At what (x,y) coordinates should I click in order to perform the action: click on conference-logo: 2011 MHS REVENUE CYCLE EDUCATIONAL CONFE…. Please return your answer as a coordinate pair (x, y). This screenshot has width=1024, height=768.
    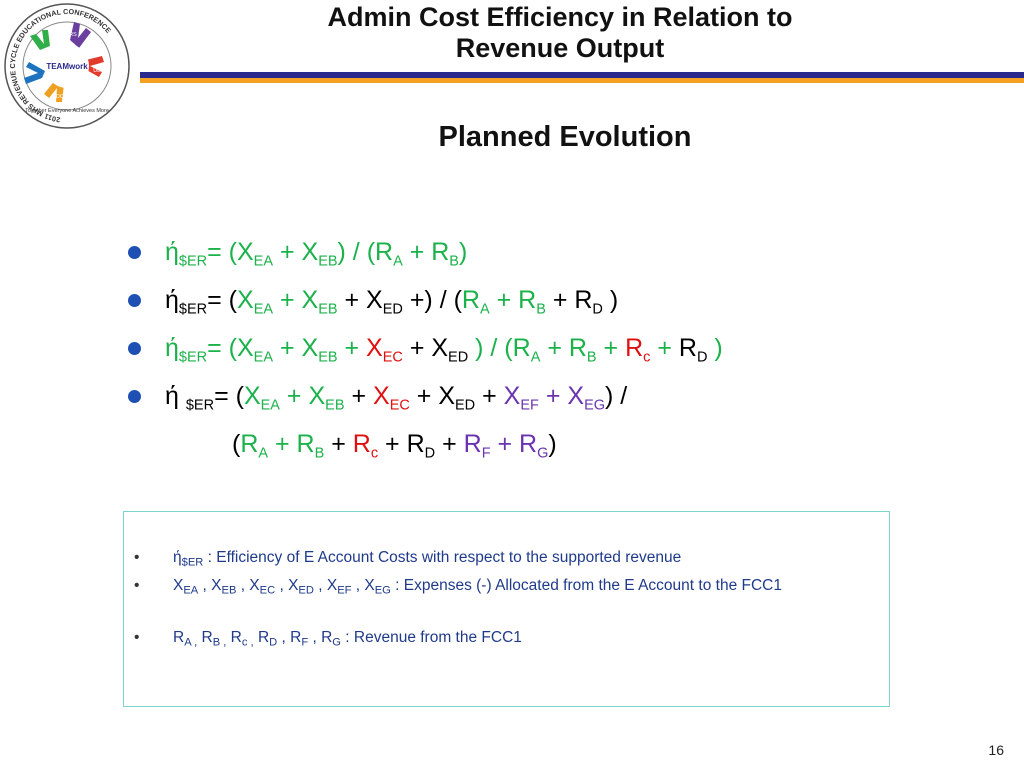
    Looking at the image, I should click on (67, 66).